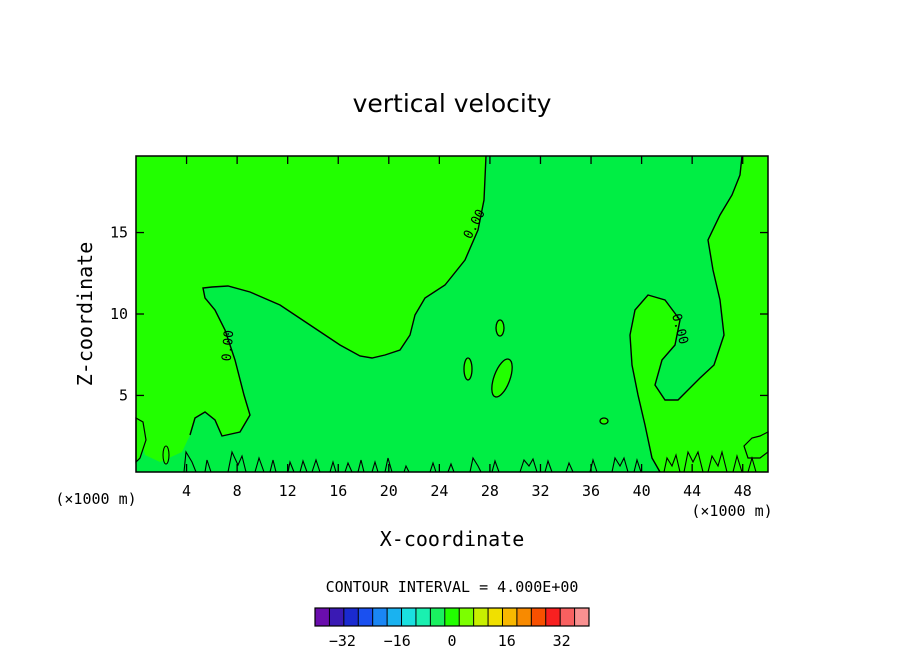 This screenshot has width=904, height=654. I want to click on colorbar-tick-label: 32, so click(562, 641).